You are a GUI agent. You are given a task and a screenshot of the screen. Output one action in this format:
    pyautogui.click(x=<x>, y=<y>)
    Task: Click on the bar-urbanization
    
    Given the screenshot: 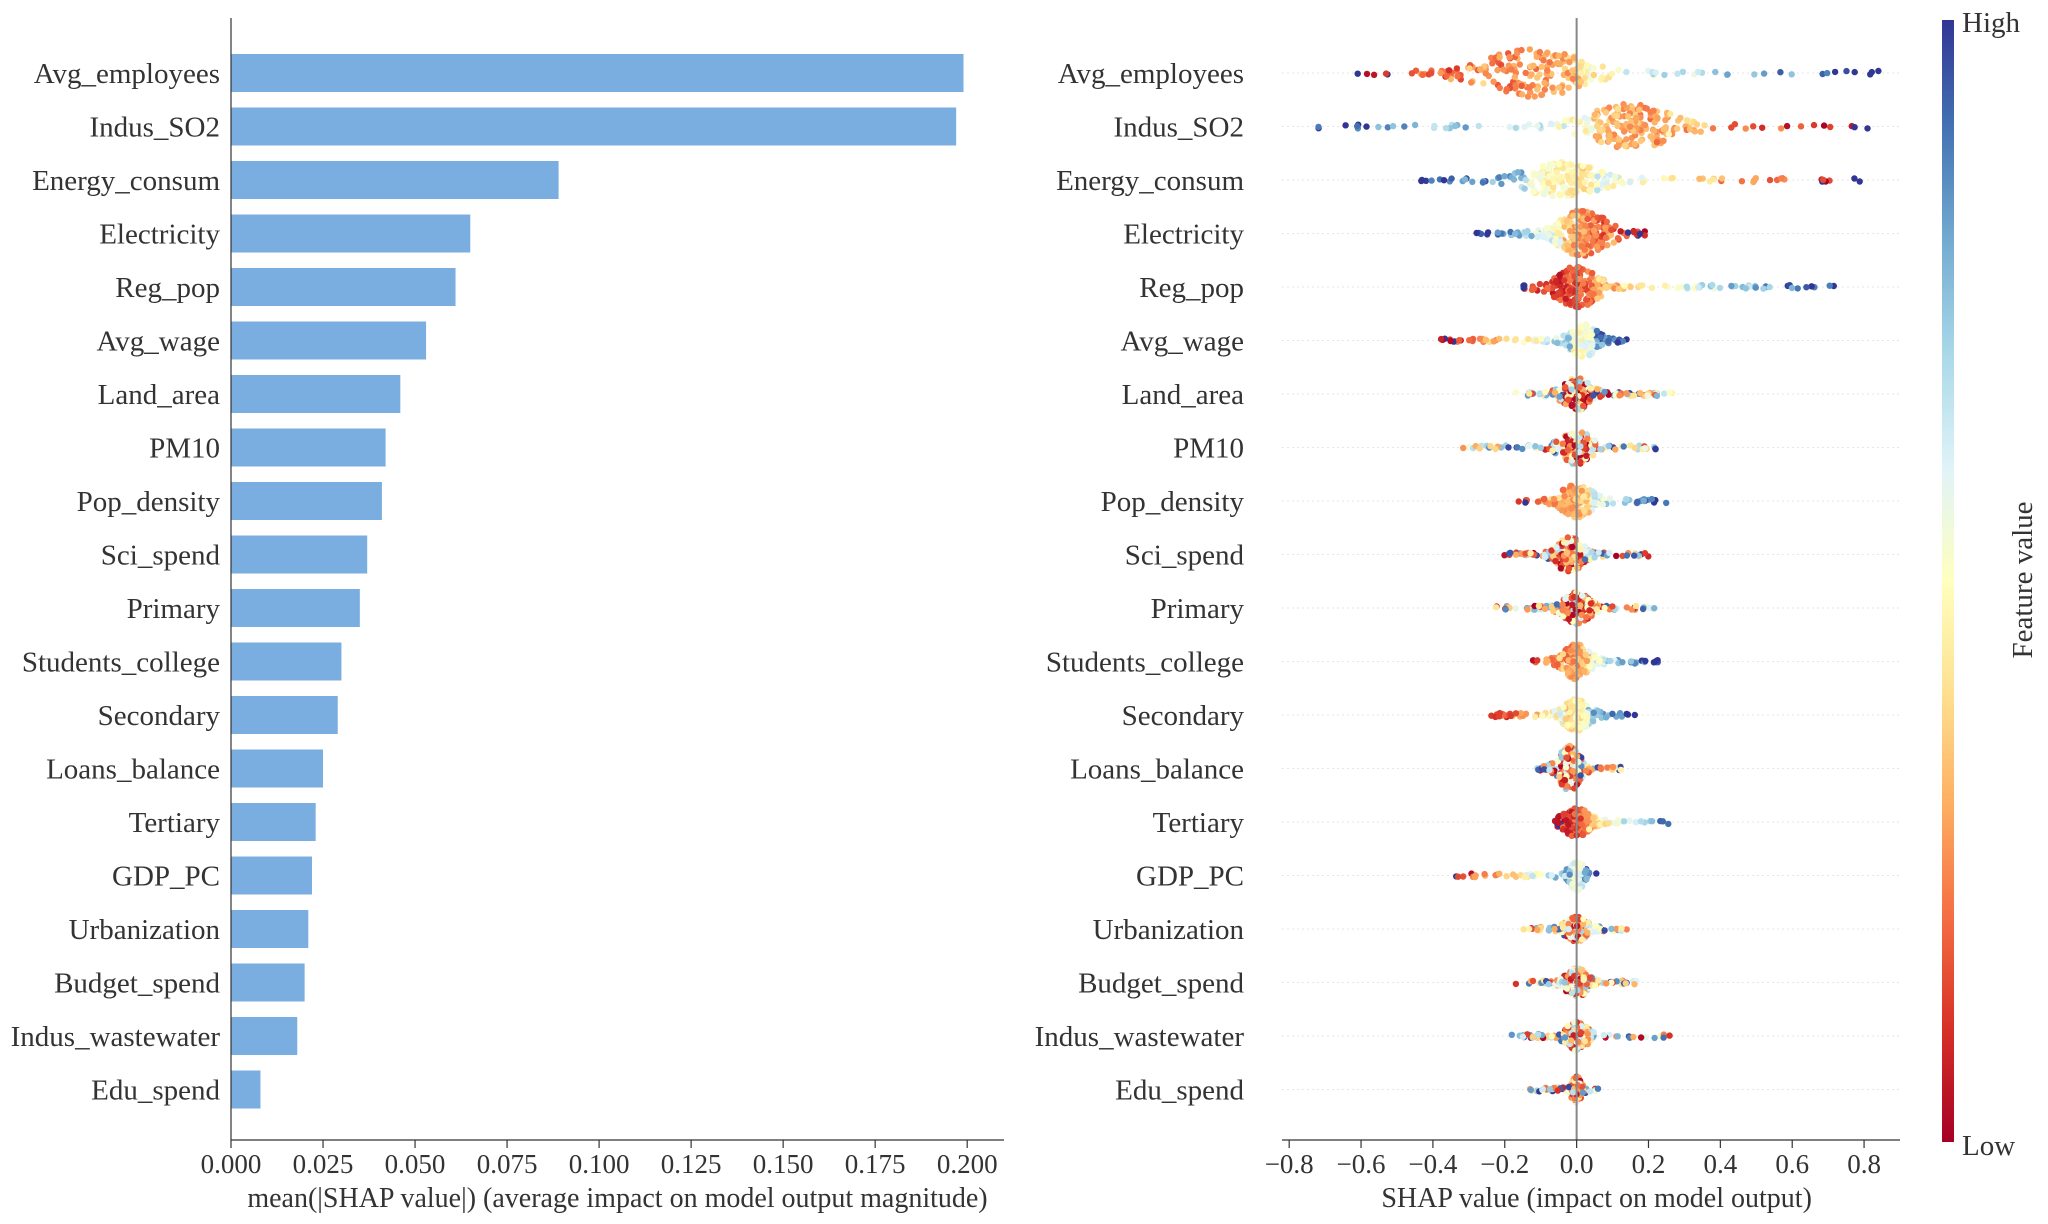 What is the action you would take?
    pyautogui.click(x=270, y=929)
    